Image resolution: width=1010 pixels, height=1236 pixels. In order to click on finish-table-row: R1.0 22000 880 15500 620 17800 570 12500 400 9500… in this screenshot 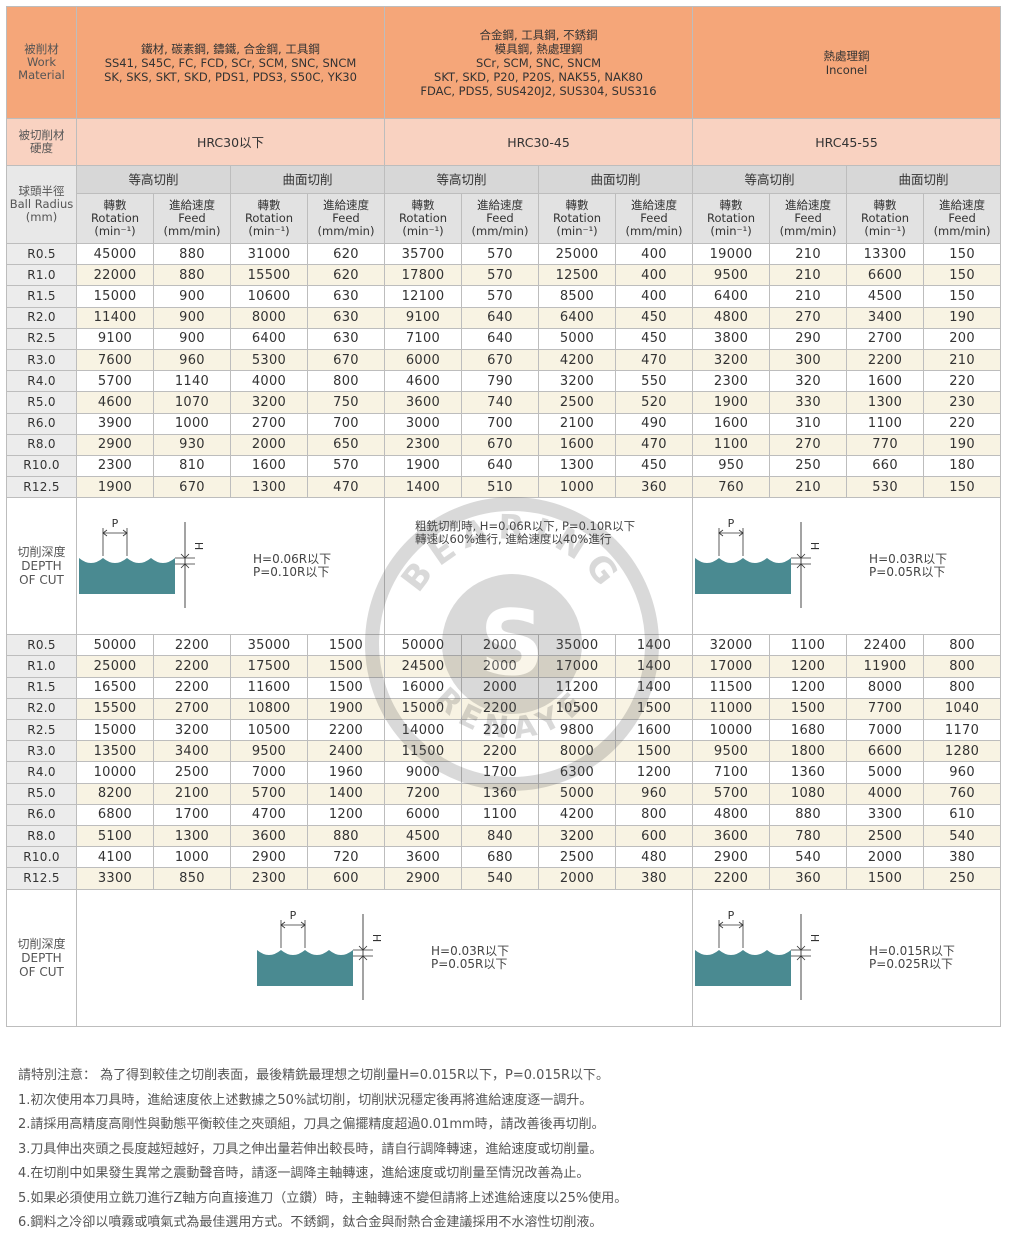, I will do `click(504, 275)`.